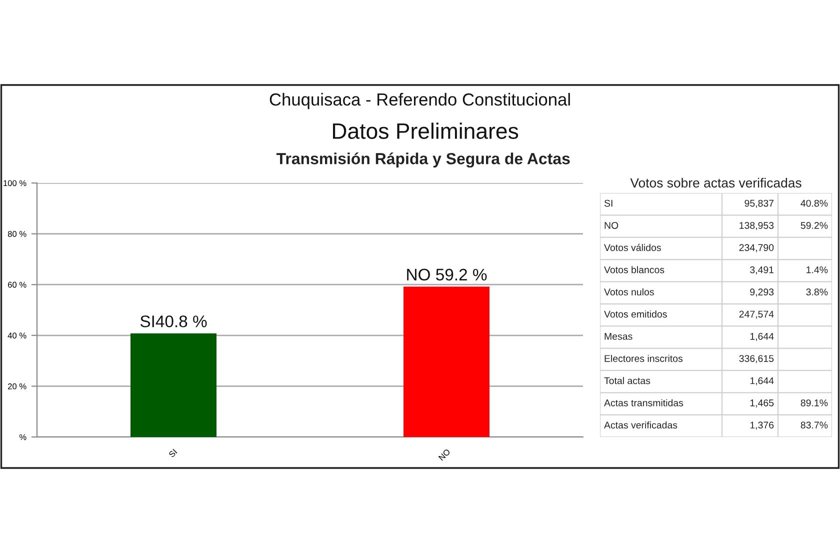  Describe the element at coordinates (22, 437) in the screenshot. I see `y-tick-label: %` at that location.